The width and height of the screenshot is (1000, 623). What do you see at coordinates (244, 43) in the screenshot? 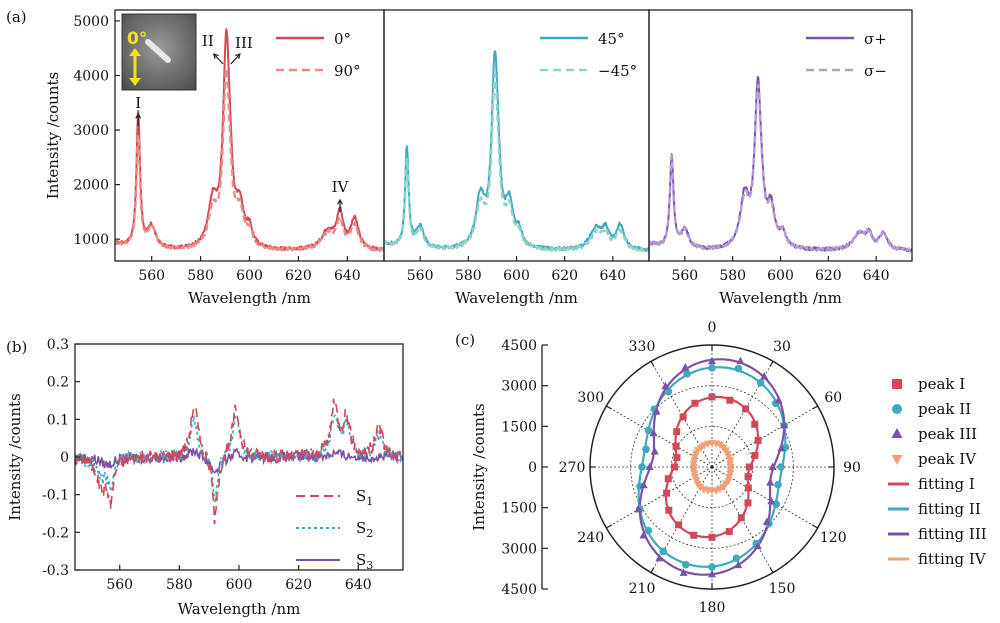
I see `peak-annotation: III` at bounding box center [244, 43].